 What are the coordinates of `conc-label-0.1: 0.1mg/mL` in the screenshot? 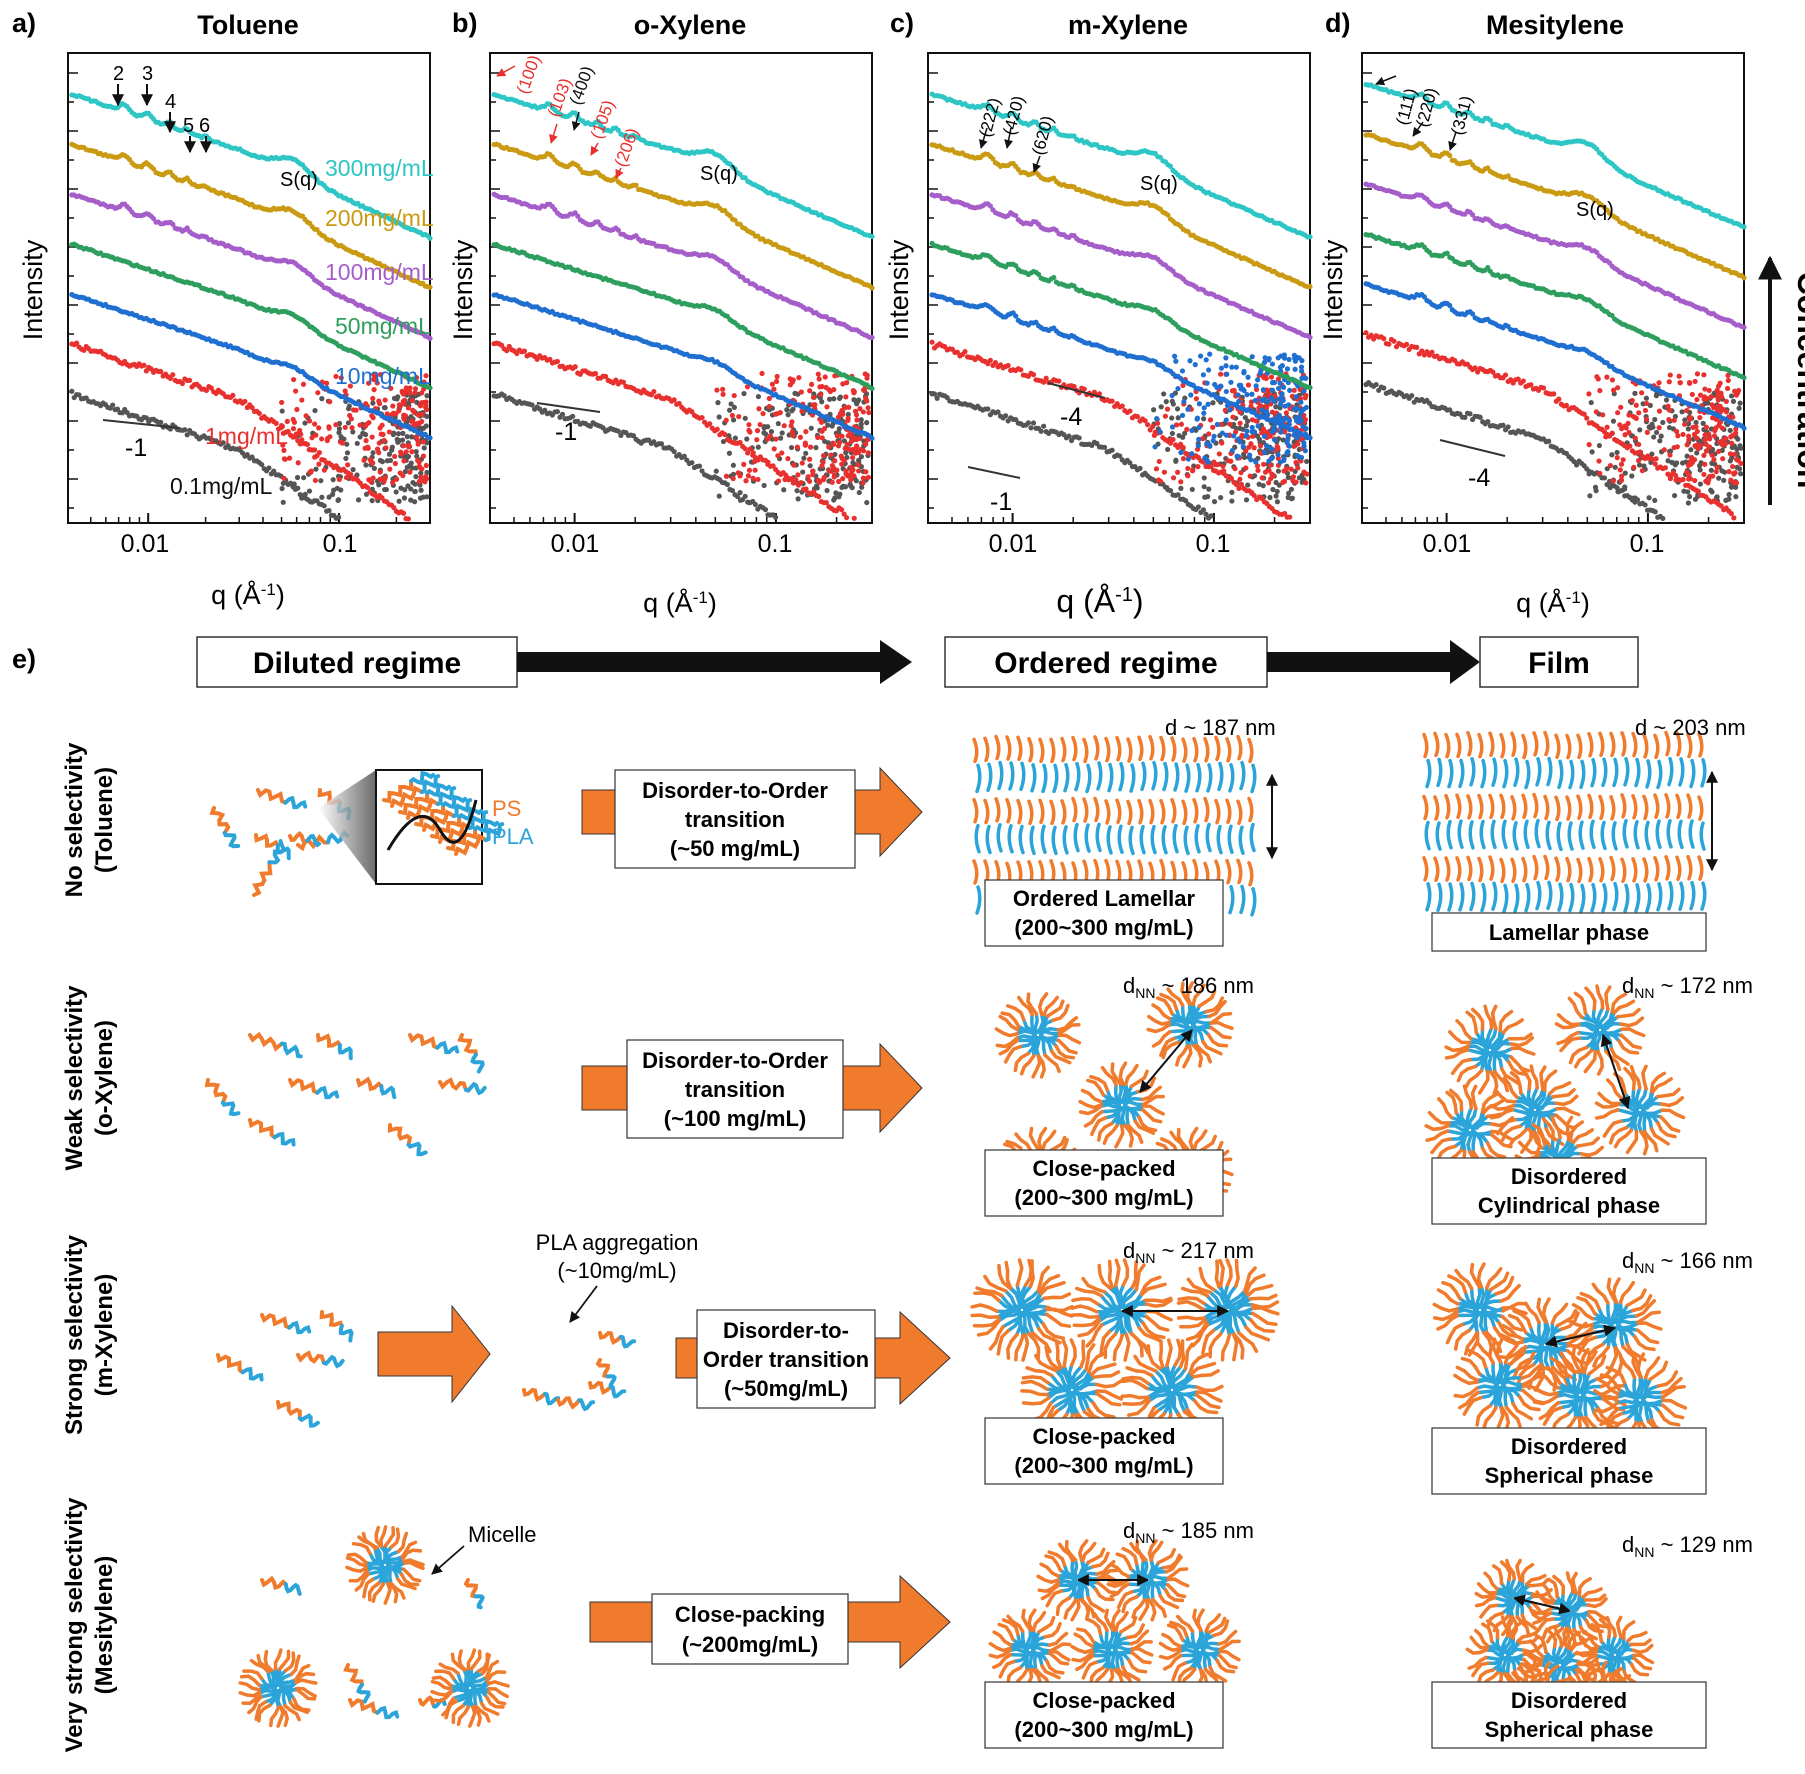 It's located at (221, 486).